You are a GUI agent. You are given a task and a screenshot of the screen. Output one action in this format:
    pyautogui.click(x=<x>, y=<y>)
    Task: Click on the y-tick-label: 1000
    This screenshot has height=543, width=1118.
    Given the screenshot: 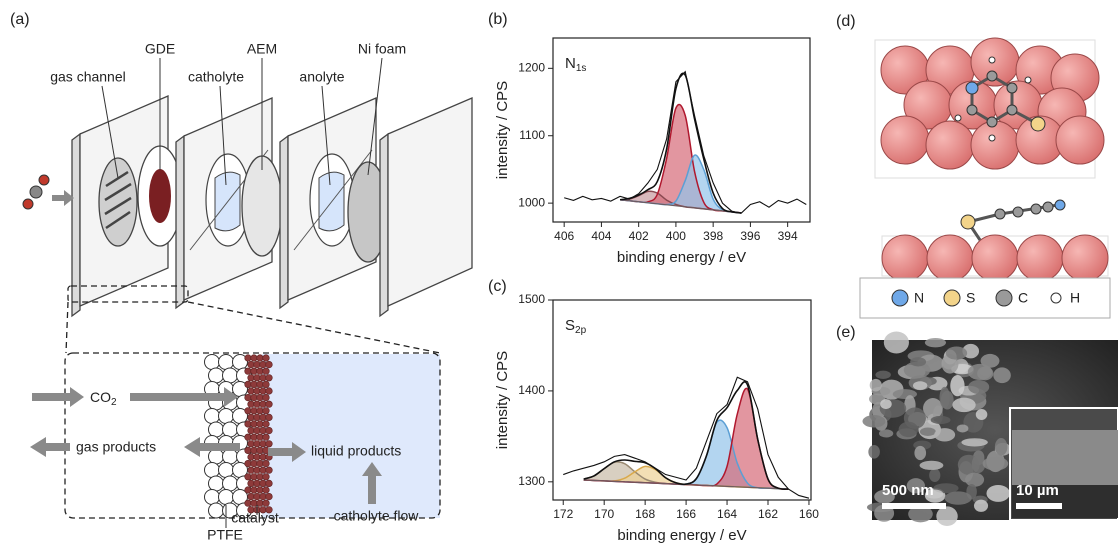 What is the action you would take?
    pyautogui.click(x=531, y=202)
    